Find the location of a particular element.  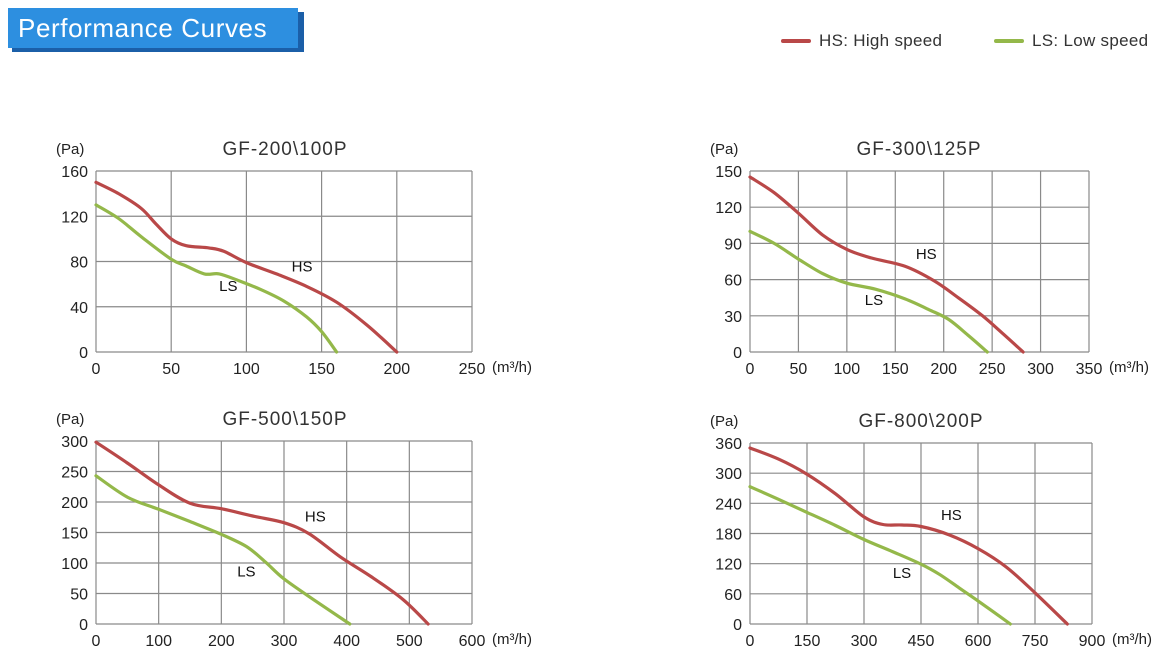

y-tick-label: 90 is located at coordinates (733, 244).